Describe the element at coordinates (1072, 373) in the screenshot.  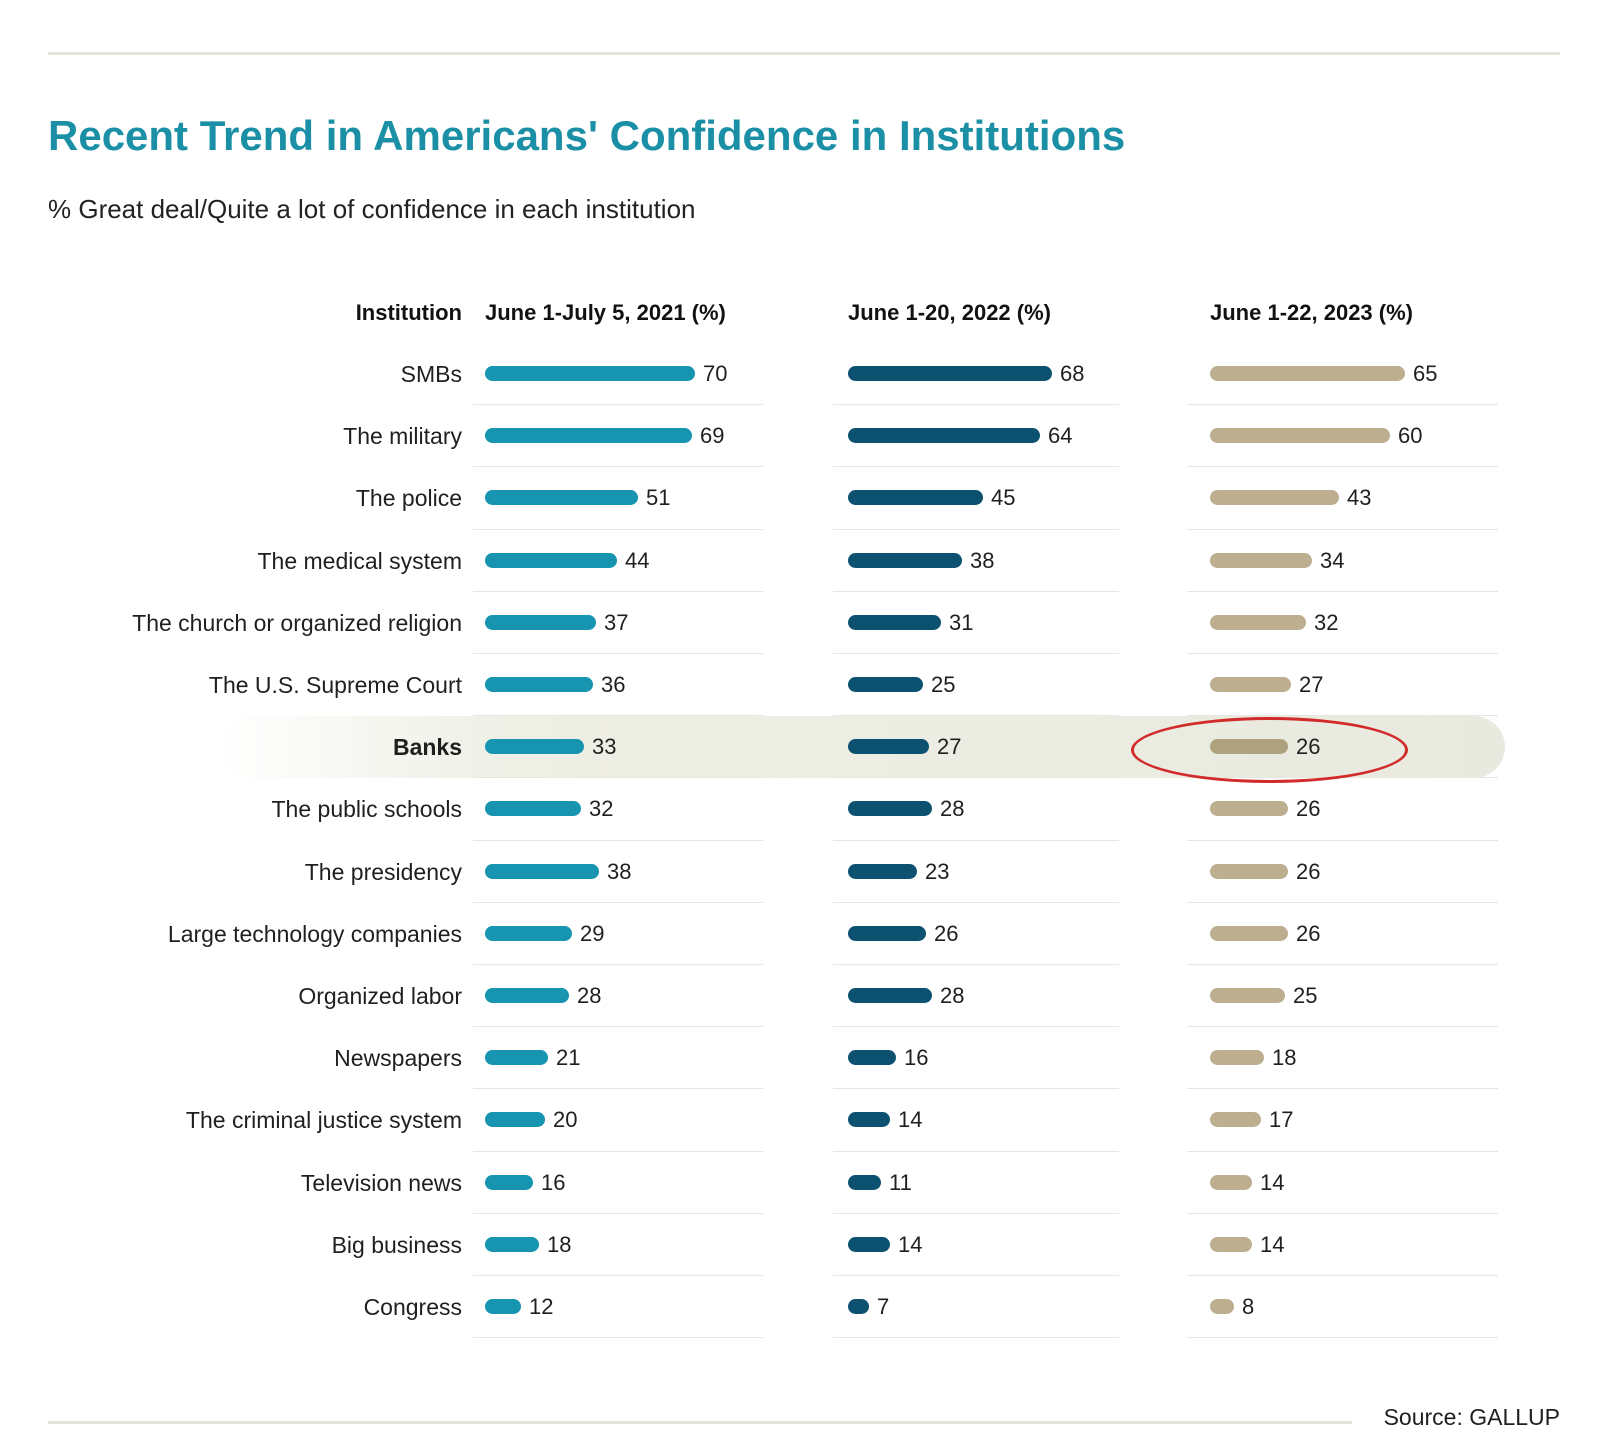
I see `bar-value-label: 68` at that location.